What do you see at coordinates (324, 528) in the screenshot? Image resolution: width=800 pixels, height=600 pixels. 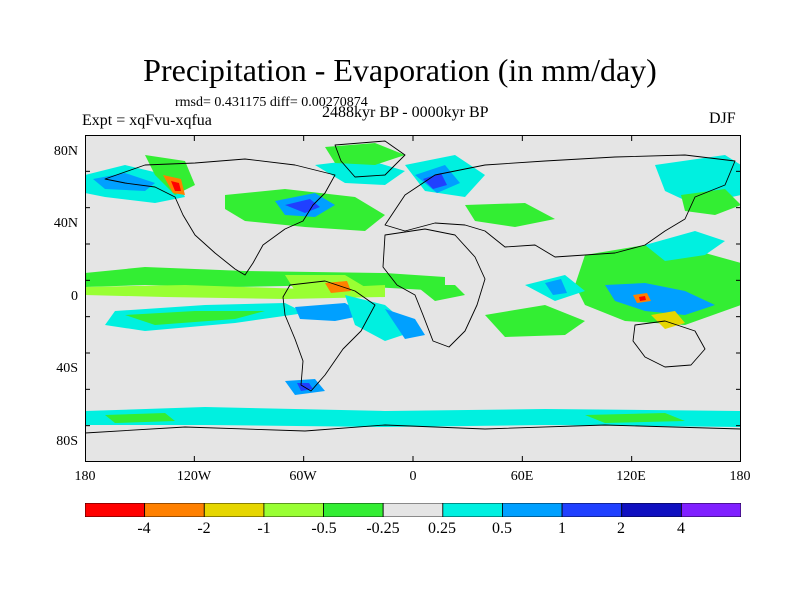 I see `colorbar-label: -0.5` at bounding box center [324, 528].